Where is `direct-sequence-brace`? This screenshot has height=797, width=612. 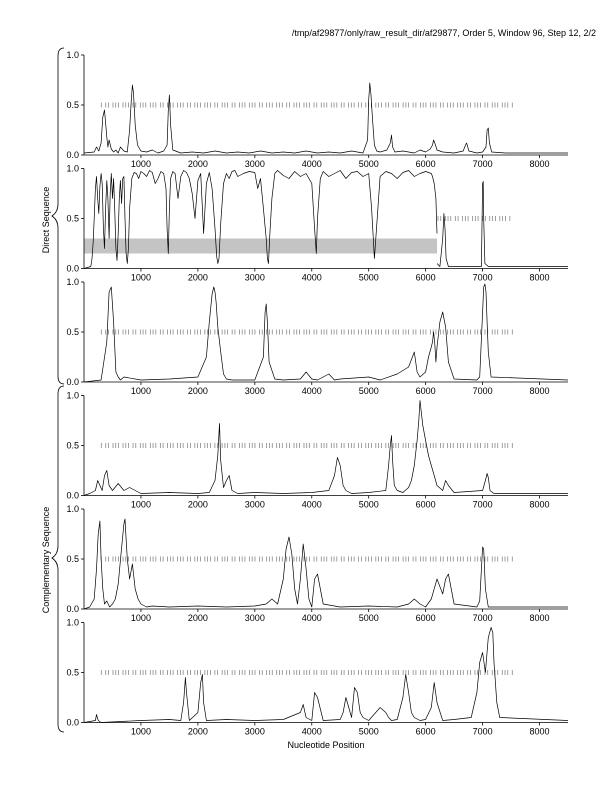 direct-sequence-brace is located at coordinates (58, 216).